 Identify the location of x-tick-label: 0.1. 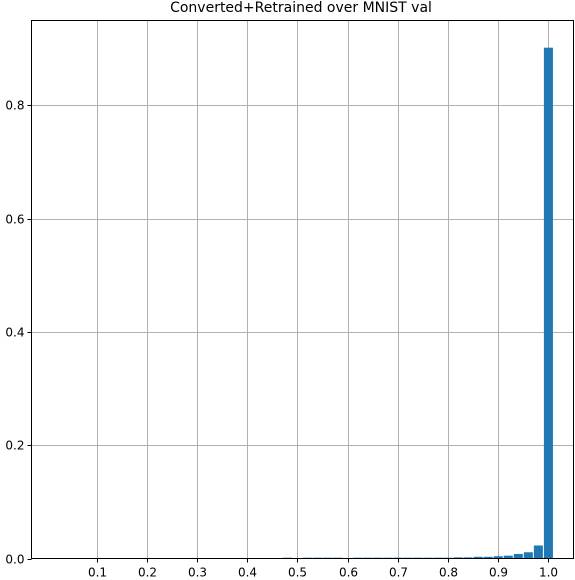
(97, 573).